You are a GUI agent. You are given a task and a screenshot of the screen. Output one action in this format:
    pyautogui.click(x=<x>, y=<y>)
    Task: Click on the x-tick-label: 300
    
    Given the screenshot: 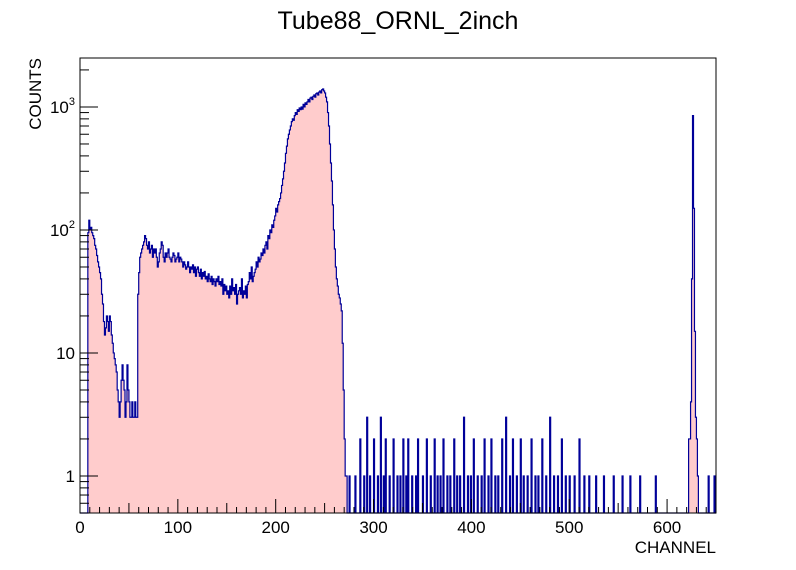 What is the action you would take?
    pyautogui.click(x=373, y=527)
    